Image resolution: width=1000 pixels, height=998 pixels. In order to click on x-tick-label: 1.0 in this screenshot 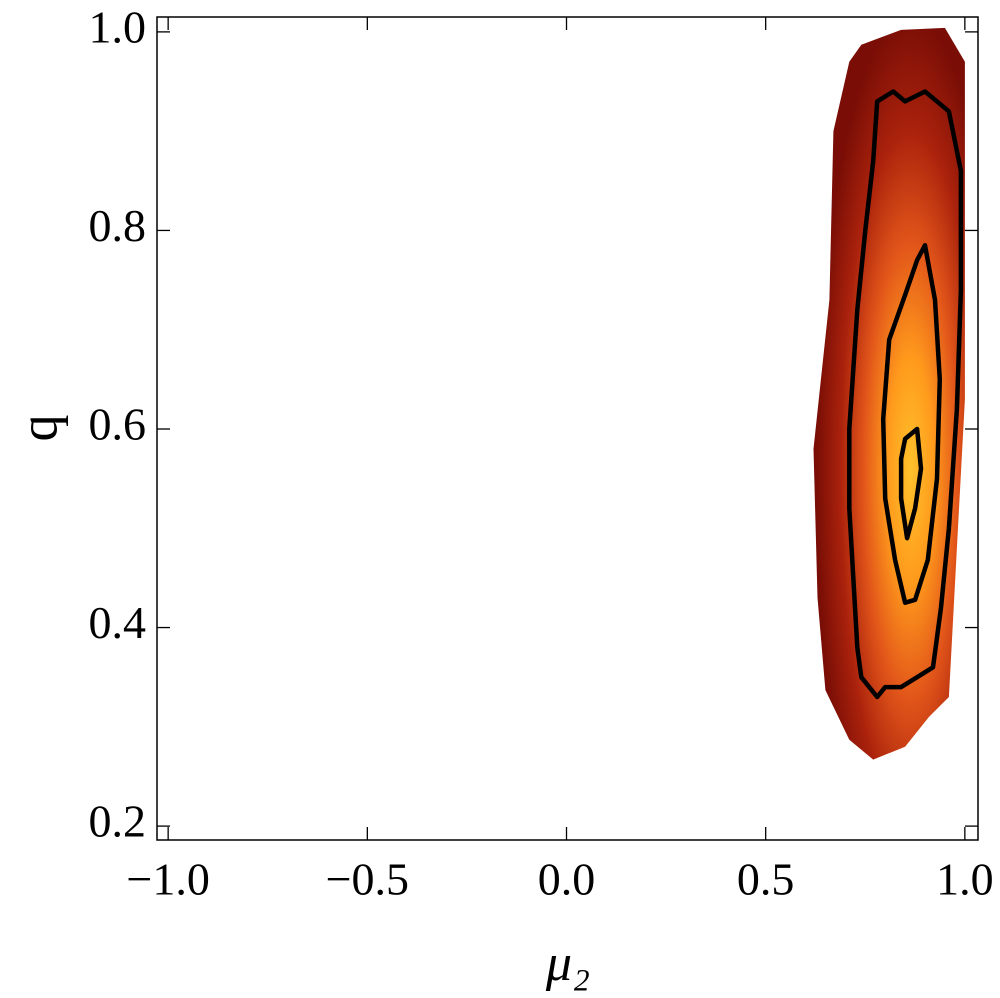, I will do `click(965, 879)`.